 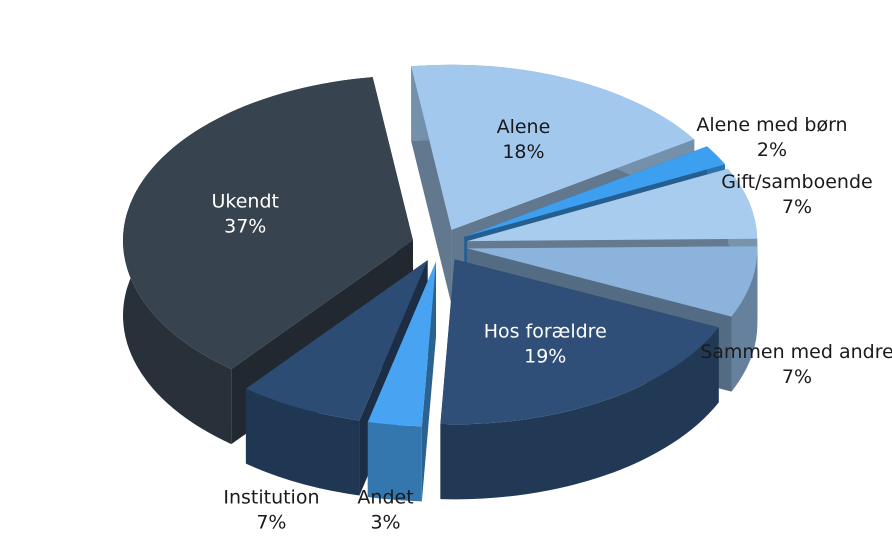 I want to click on slice-label: Hos forældre, so click(x=545, y=331).